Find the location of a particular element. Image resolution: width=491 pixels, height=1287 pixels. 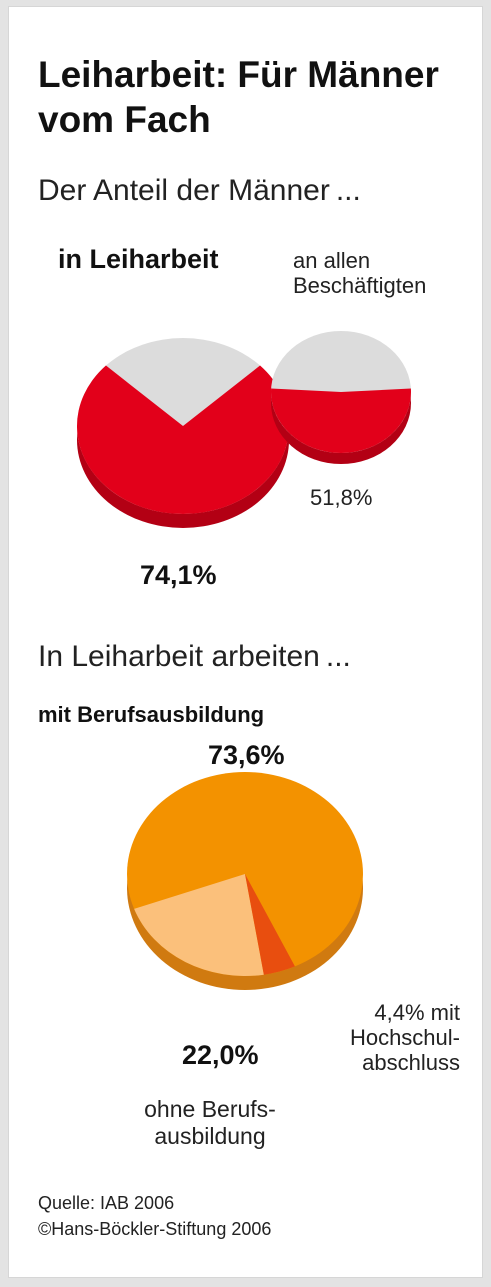

pie-slice-hochschulabschluss is located at coordinates (270, 924).